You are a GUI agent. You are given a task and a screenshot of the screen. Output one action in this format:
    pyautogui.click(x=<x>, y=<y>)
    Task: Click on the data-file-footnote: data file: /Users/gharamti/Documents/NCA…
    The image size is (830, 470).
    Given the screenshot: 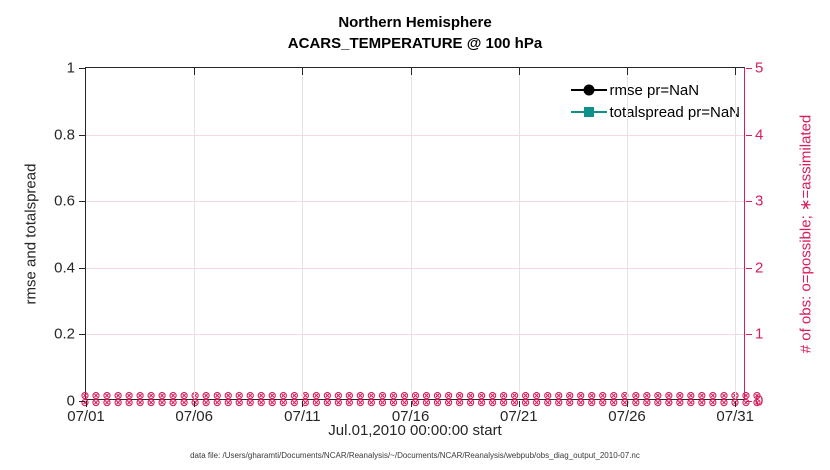 What is the action you would take?
    pyautogui.click(x=415, y=455)
    